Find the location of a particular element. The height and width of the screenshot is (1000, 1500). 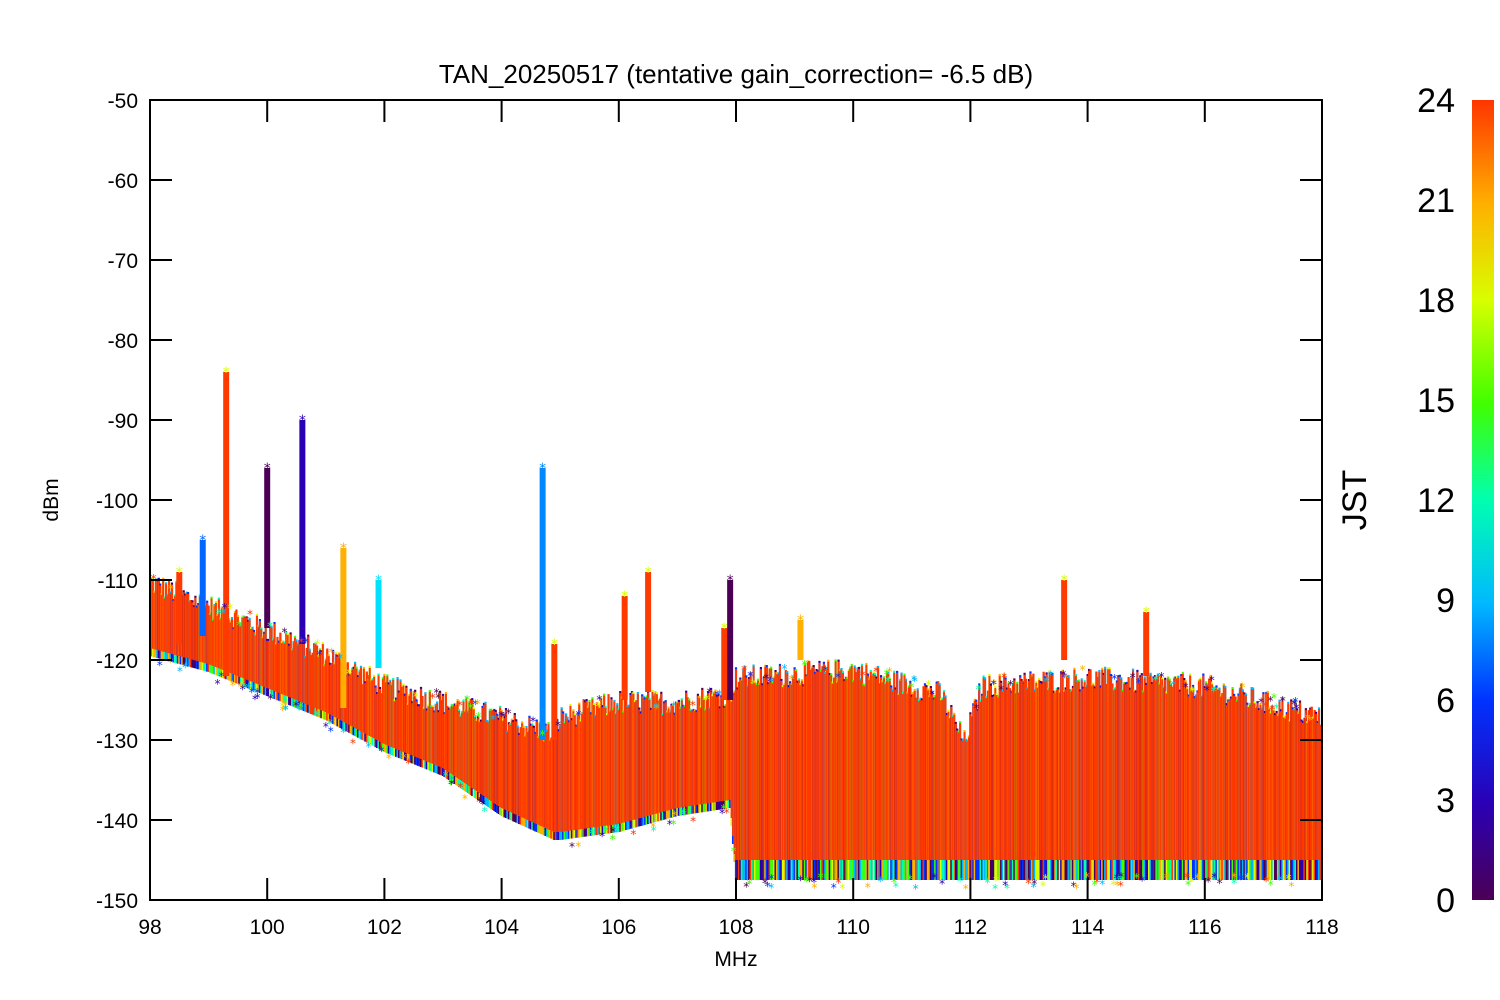

y-tick-label: -140 is located at coordinates (117, 821).